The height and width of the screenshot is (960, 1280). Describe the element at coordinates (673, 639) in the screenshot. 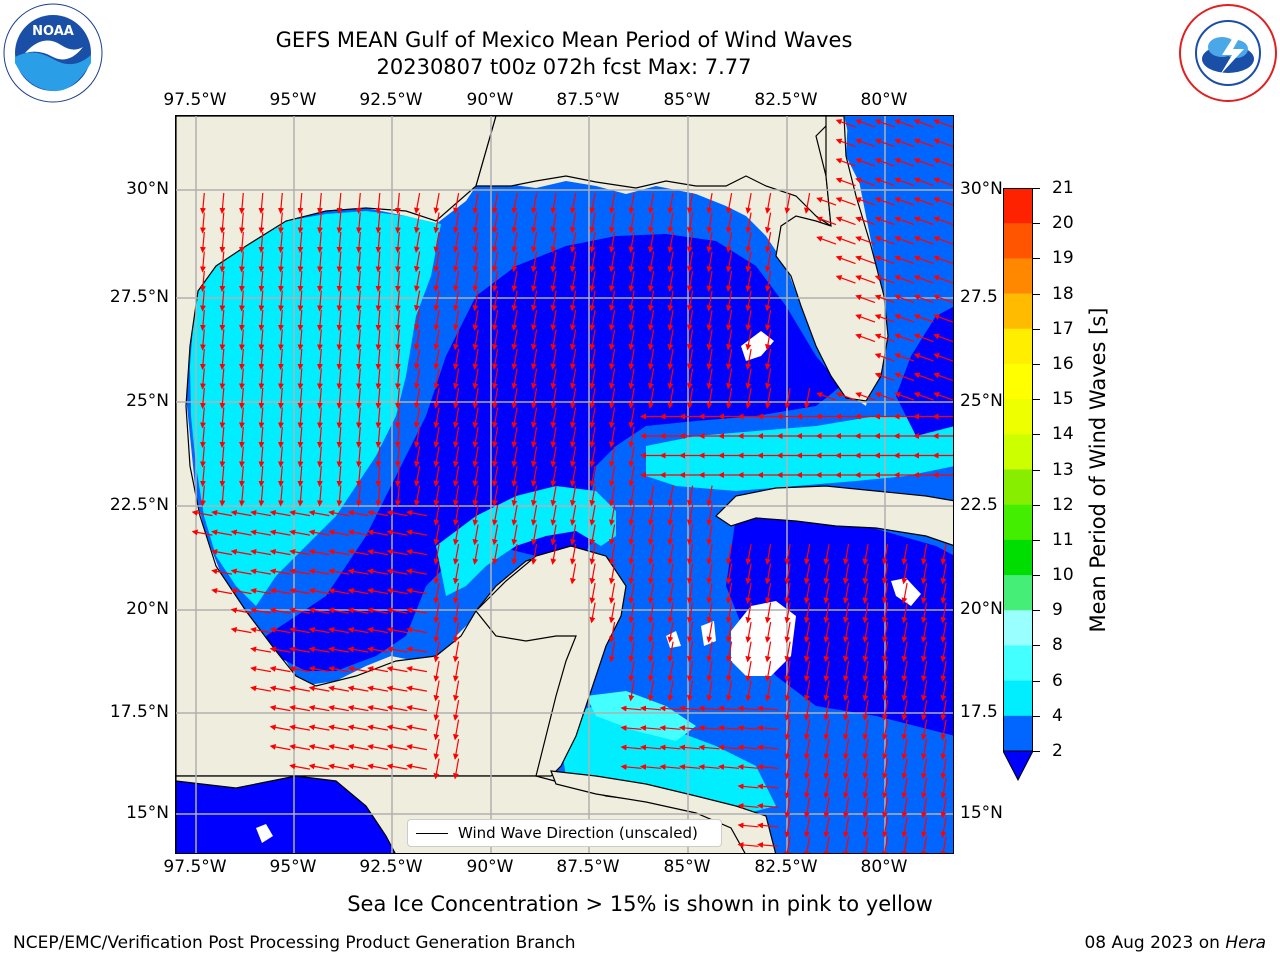

I see `nodata-patch` at that location.